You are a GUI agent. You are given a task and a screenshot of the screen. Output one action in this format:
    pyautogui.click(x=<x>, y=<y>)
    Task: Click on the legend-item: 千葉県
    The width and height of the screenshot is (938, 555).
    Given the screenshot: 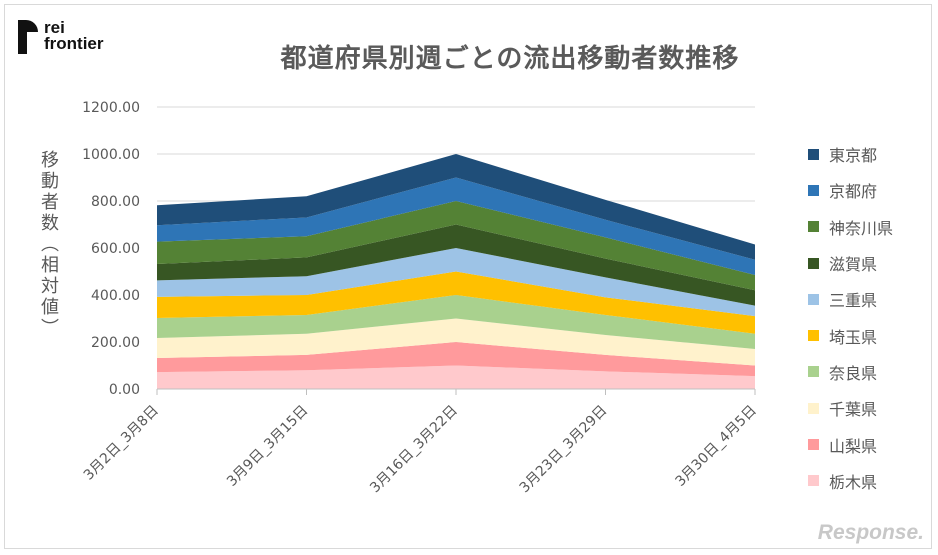 What is the action you would take?
    pyautogui.click(x=850, y=408)
    